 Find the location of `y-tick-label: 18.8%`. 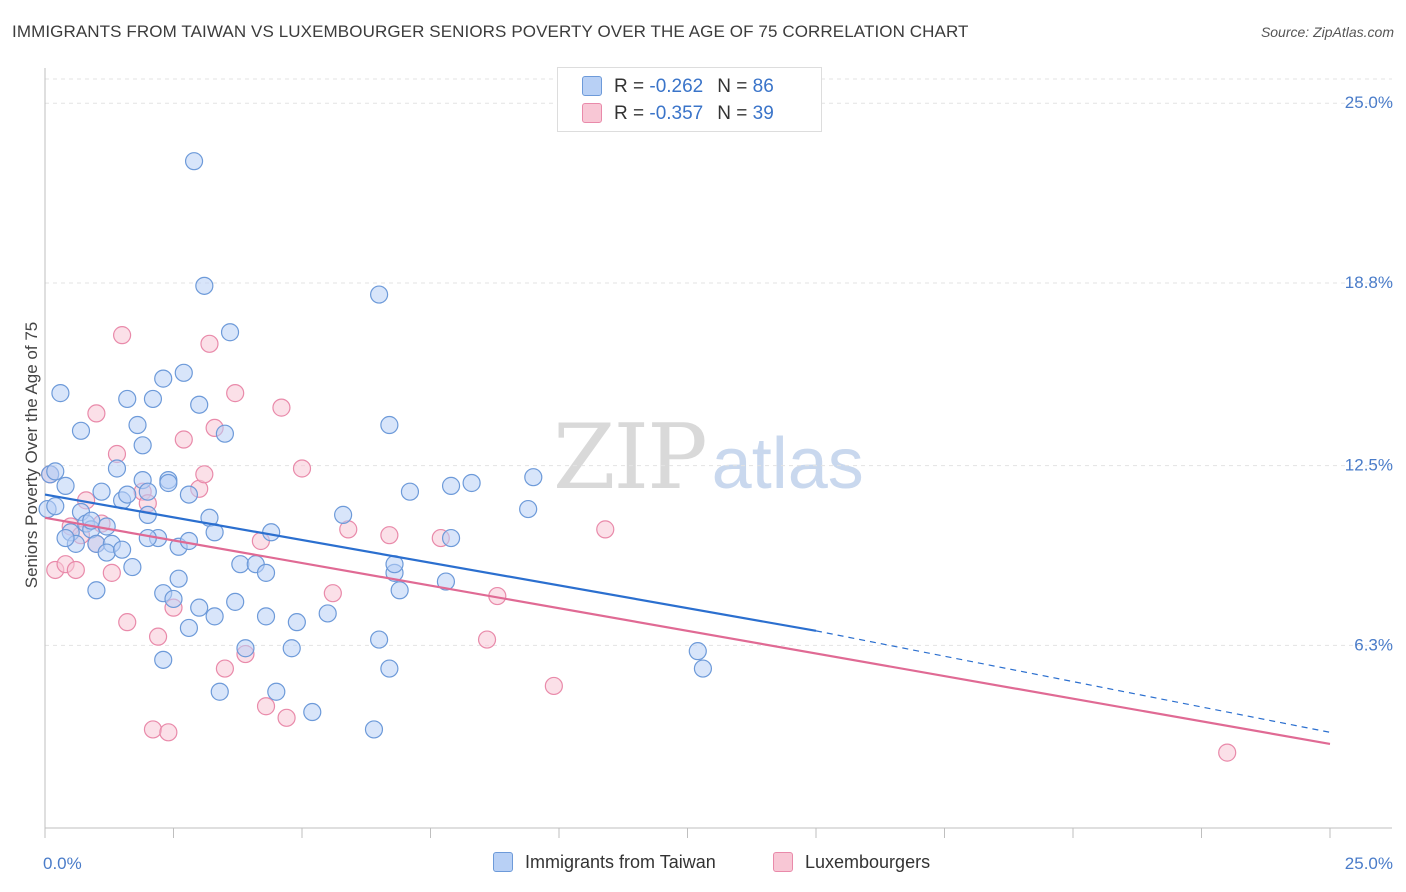

y-tick-label: 18.8% is located at coordinates (1369, 282).